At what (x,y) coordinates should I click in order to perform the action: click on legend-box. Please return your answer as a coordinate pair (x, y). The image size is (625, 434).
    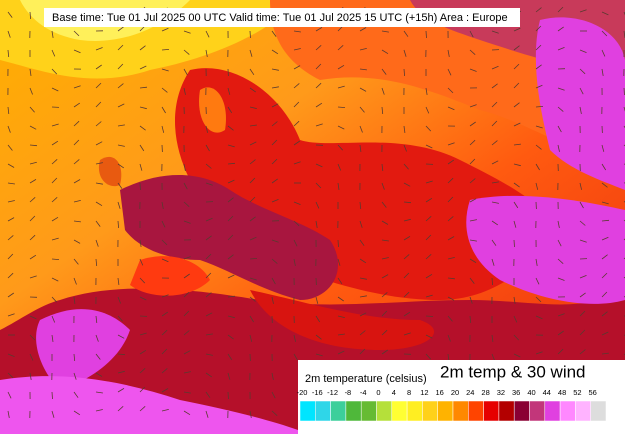
    Looking at the image, I should click on (461, 397).